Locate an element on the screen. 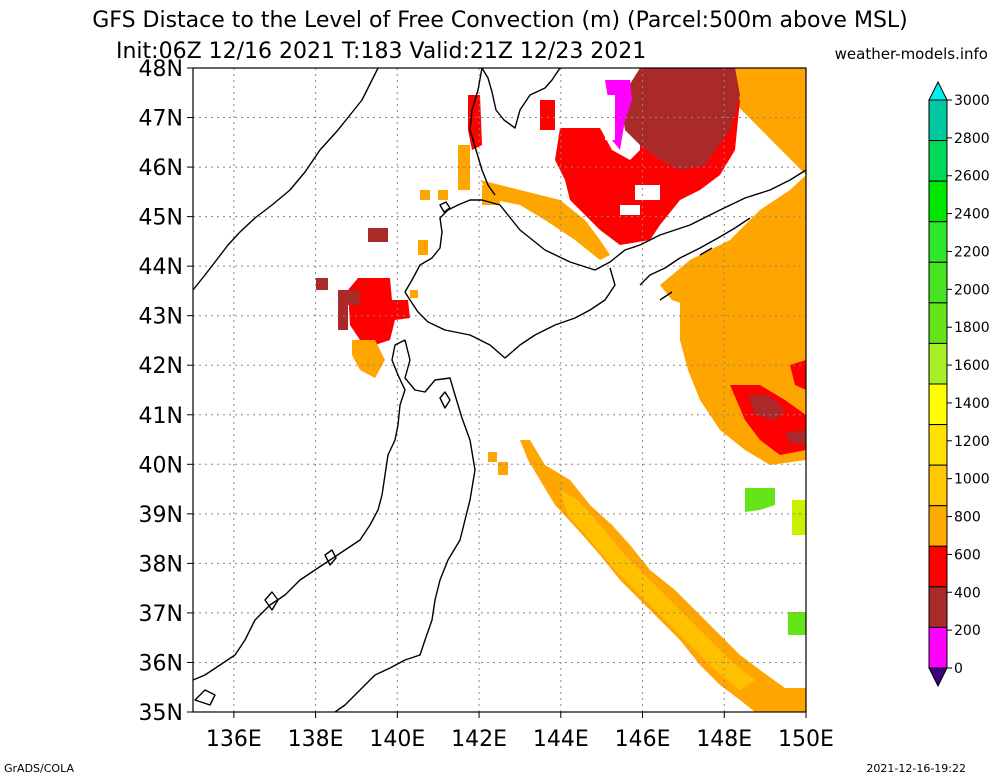  lat-label: 38N is located at coordinates (161, 564).